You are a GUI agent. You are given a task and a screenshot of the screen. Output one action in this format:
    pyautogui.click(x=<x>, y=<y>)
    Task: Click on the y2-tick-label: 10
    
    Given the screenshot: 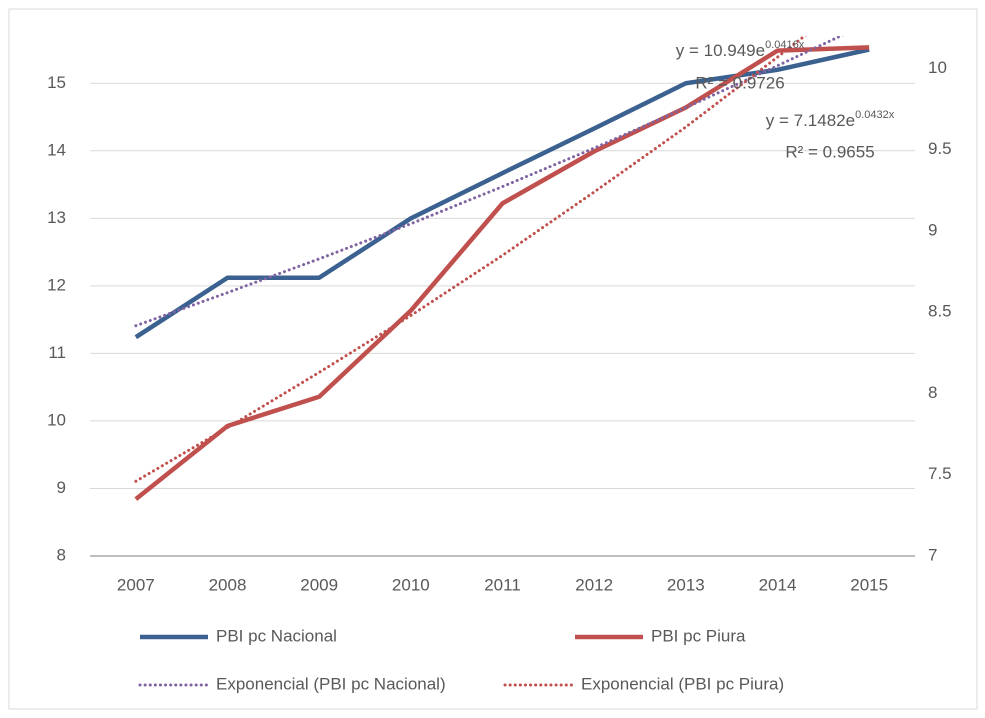 What is the action you would take?
    pyautogui.click(x=937, y=67)
    